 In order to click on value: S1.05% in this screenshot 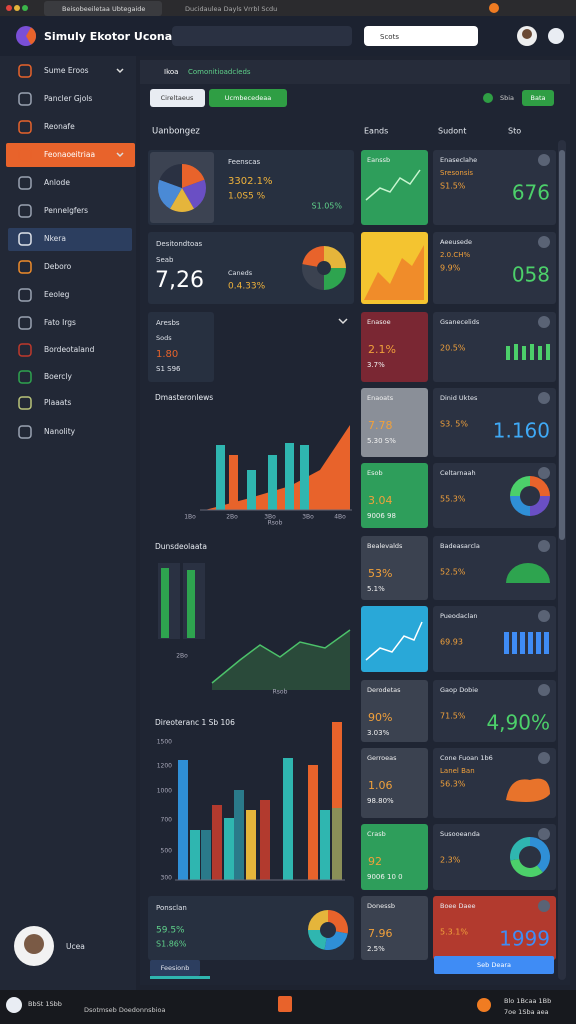, I will do `click(327, 206)`.